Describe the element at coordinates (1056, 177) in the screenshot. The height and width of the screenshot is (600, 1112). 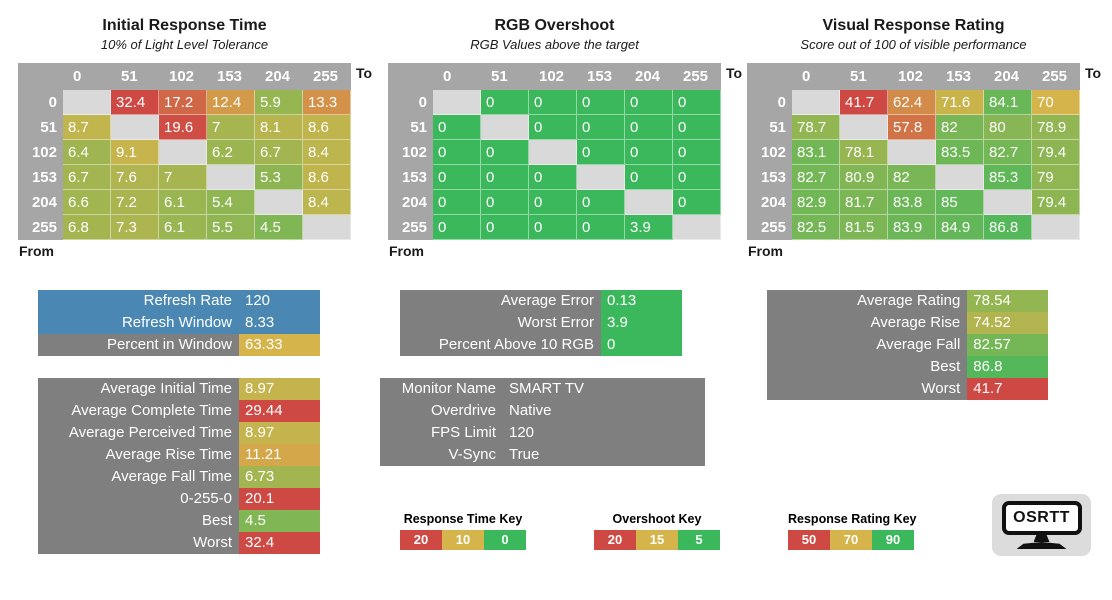
I see `matrix-cell: 79` at that location.